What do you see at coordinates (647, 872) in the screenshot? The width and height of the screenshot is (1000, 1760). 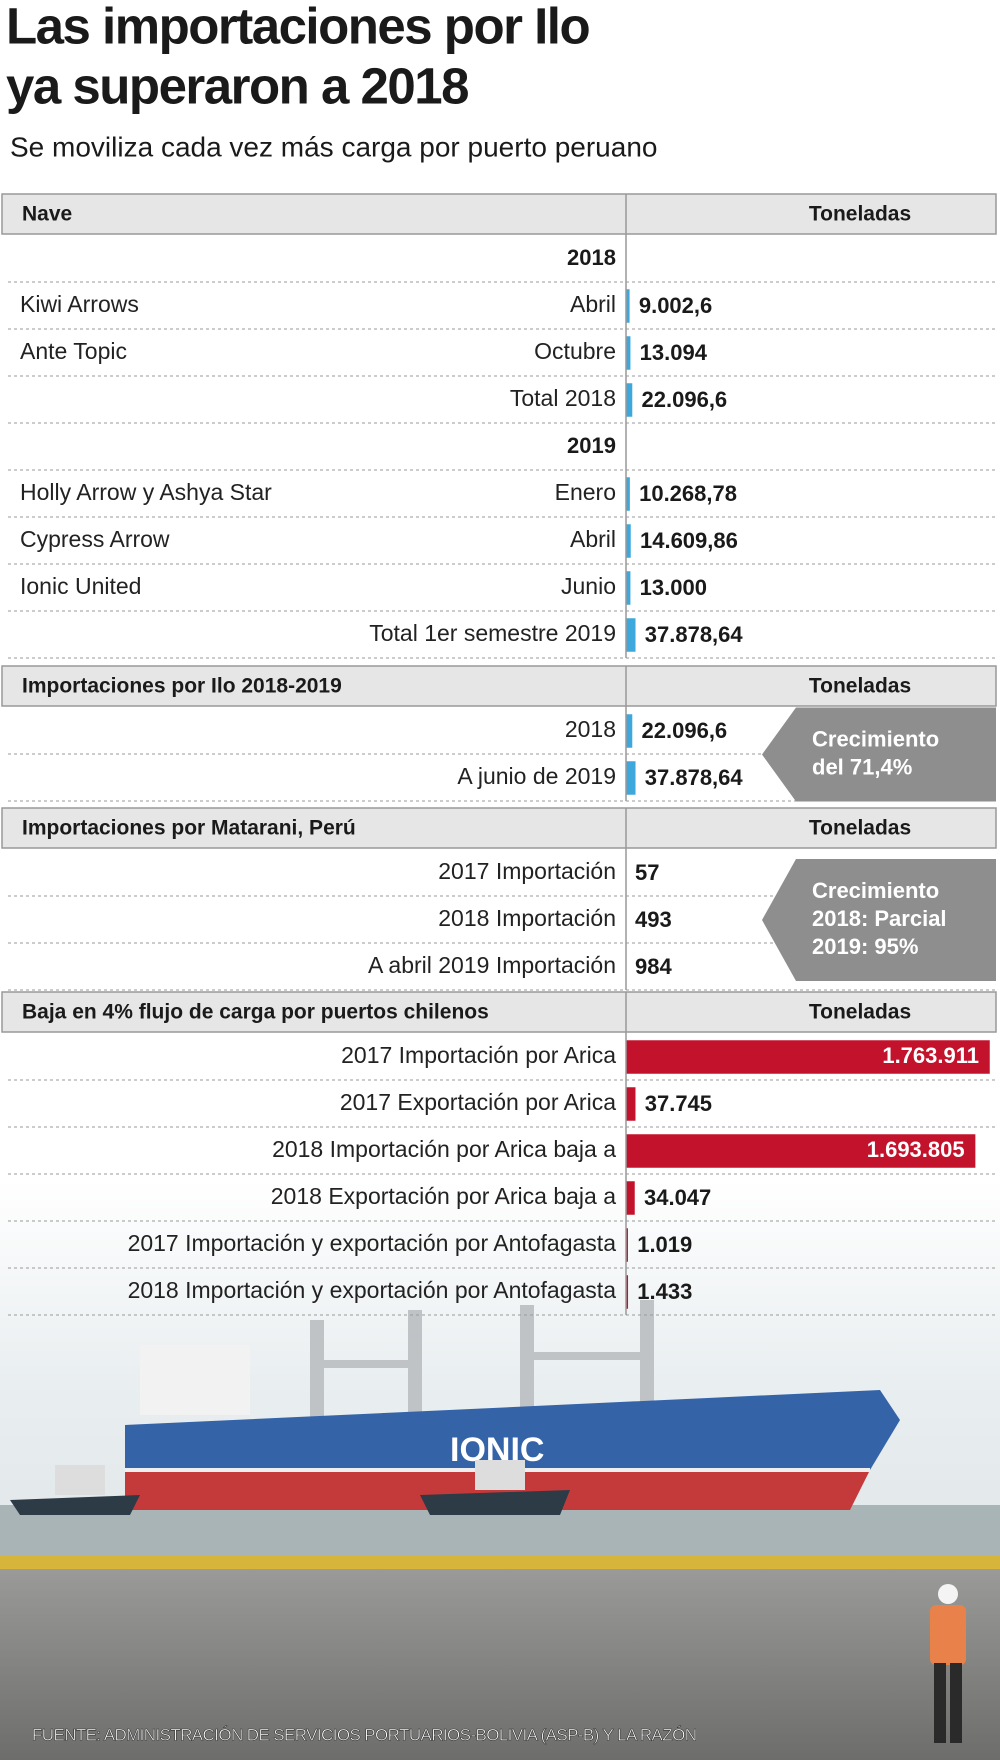 I see `value-label: 57` at bounding box center [647, 872].